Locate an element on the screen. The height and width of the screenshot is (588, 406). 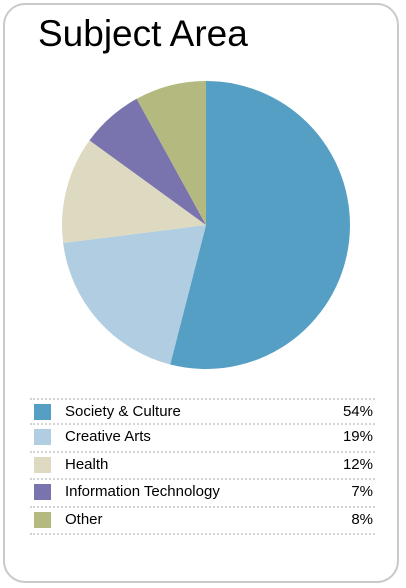
legend-item: Health 12% is located at coordinates (202, 467).